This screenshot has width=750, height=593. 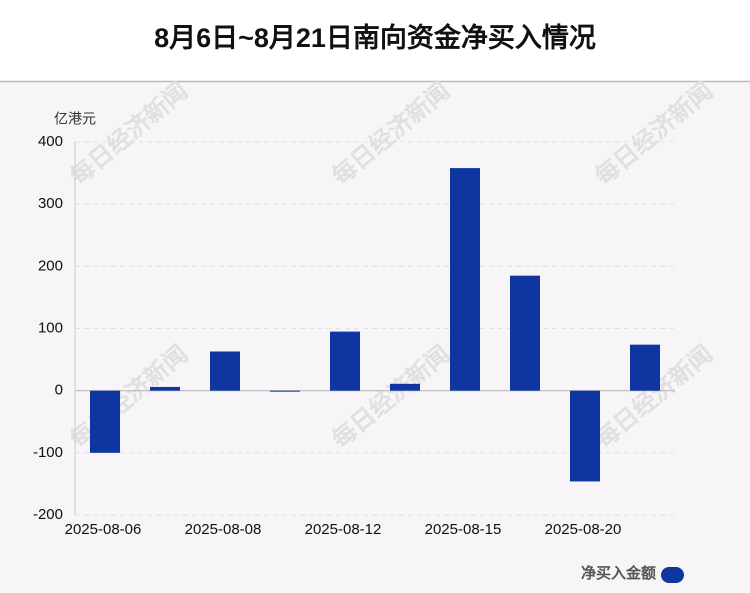 I want to click on x-tick-label: 2025-08-15, so click(x=463, y=529).